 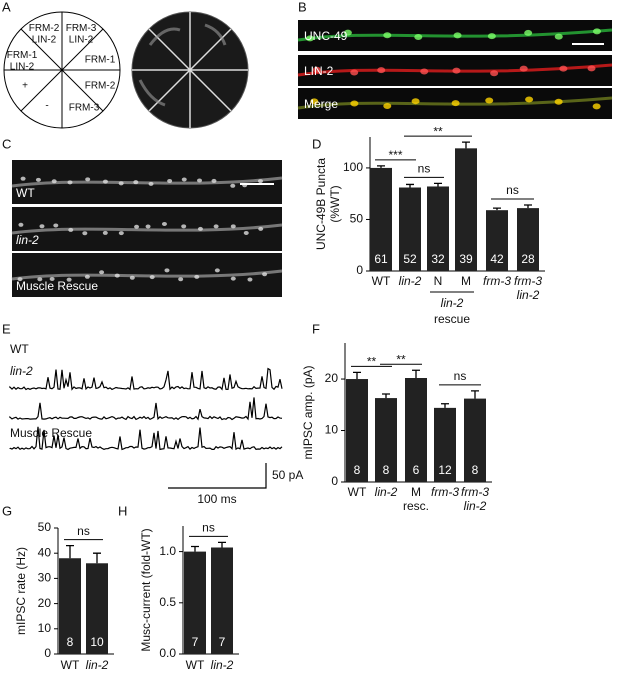 What do you see at coordinates (167, 602) in the screenshot?
I see `y-tick-label: 0.5` at bounding box center [167, 602].